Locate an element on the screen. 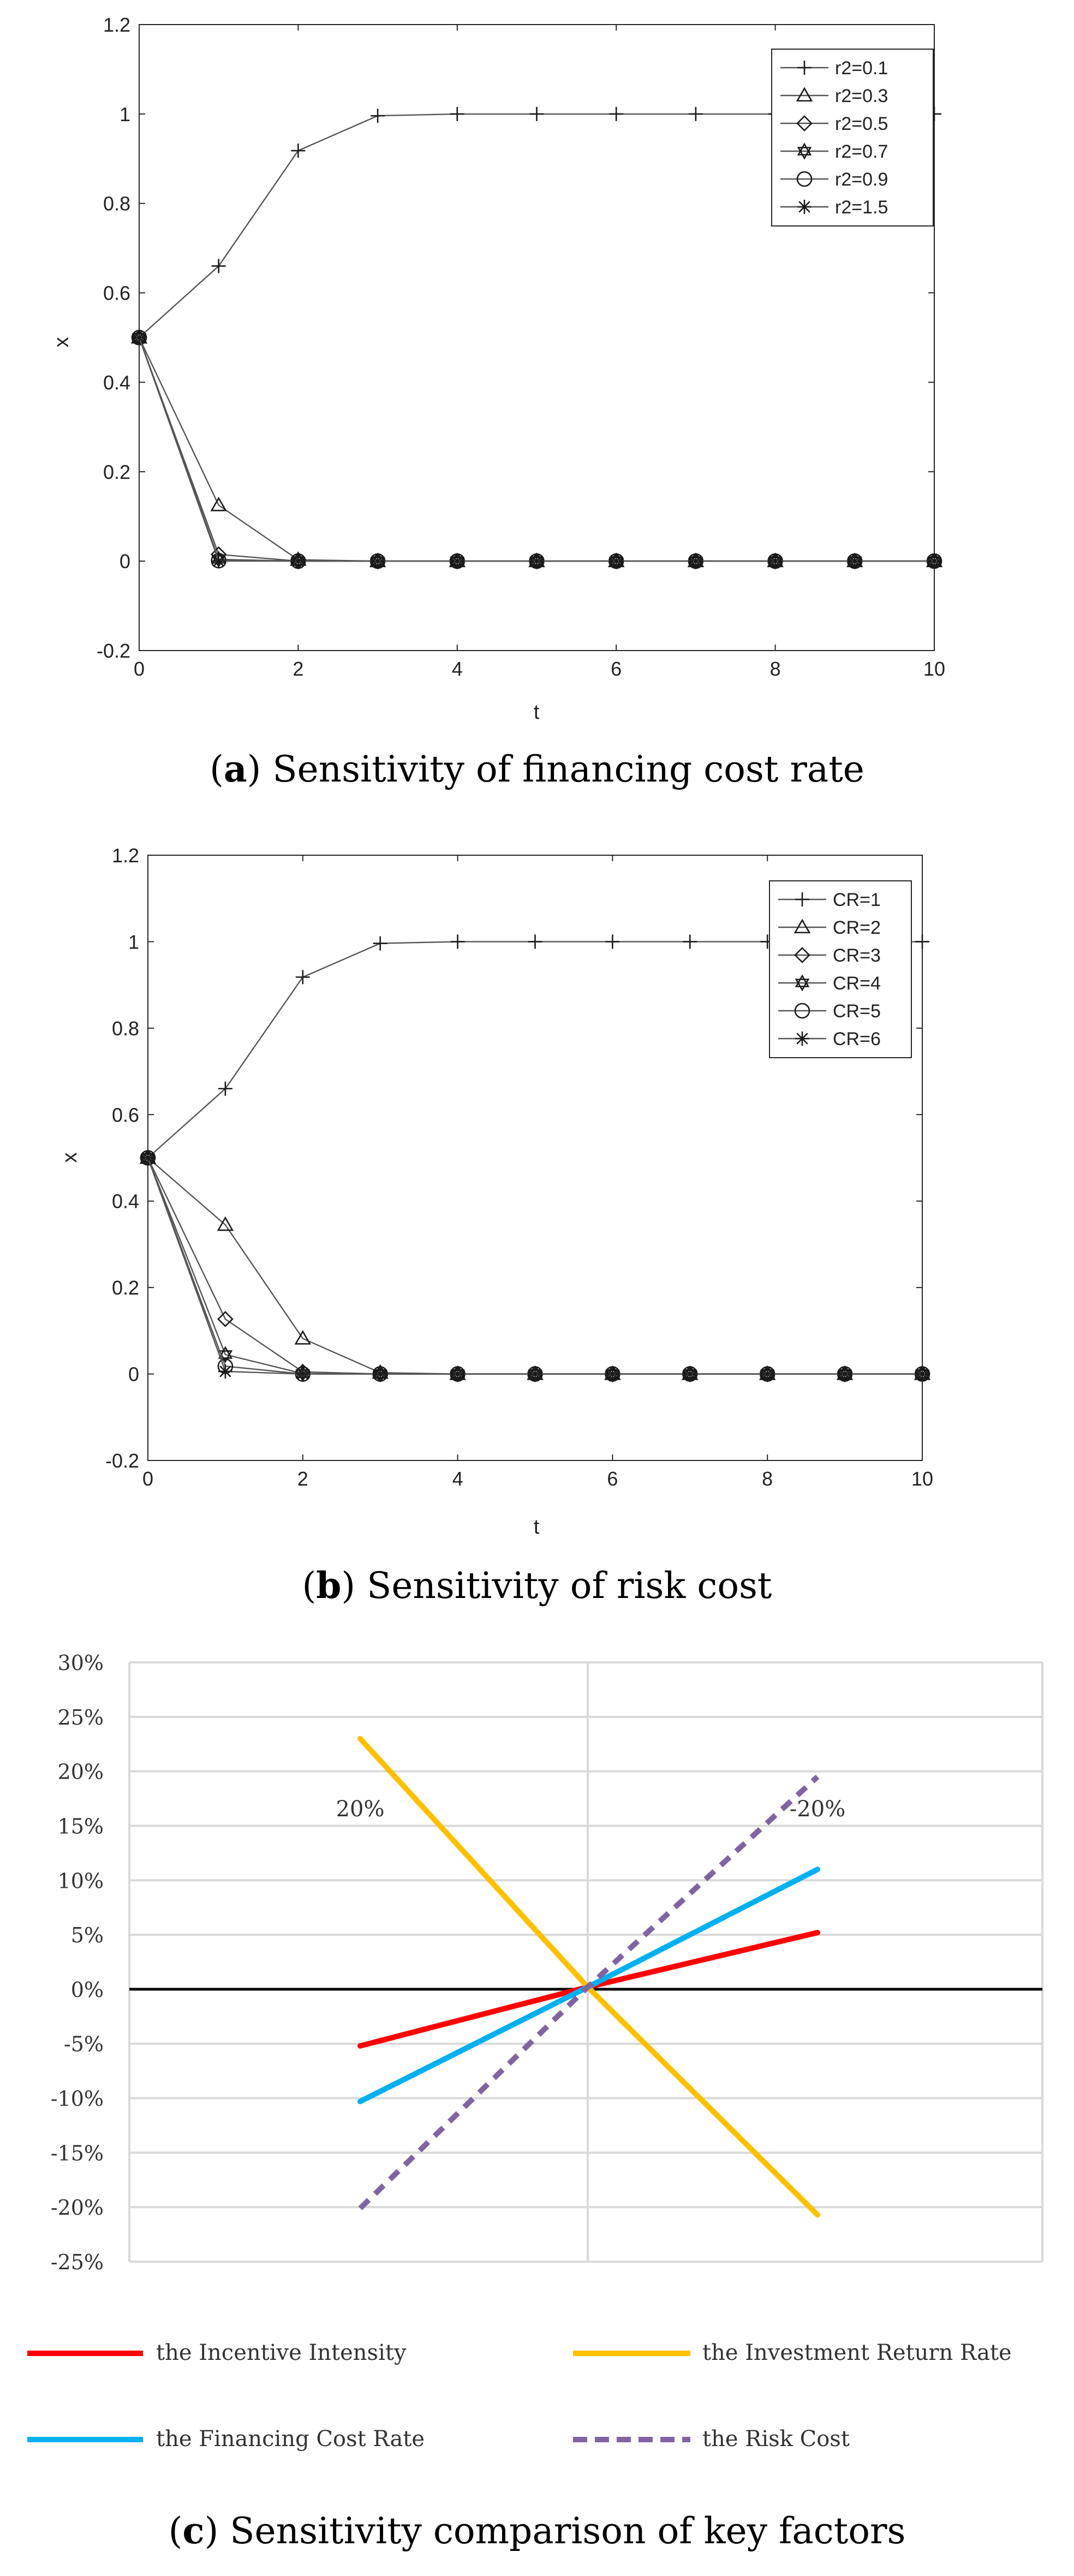 This screenshot has height=2576, width=1074. y-tick-label: -5% is located at coordinates (84, 2044).